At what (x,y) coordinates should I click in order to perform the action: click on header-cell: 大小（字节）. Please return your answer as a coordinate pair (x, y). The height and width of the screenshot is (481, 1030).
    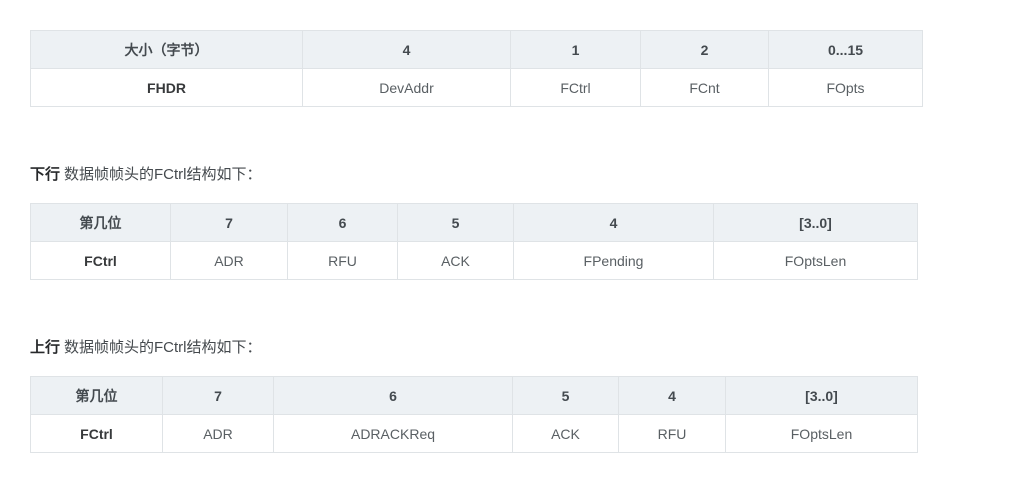
    Looking at the image, I should click on (166, 49).